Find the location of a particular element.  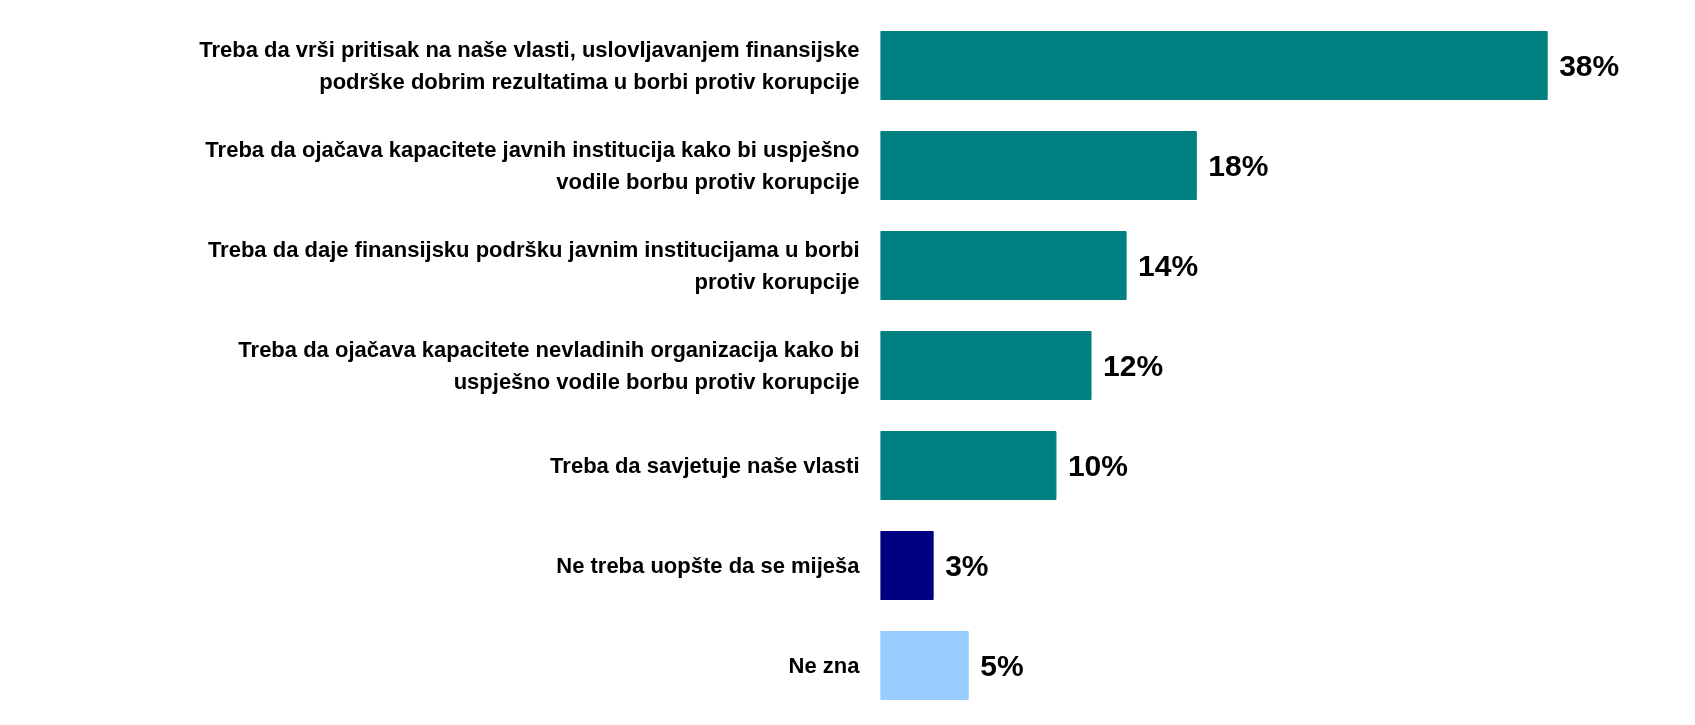

data-label: 5% is located at coordinates (1002, 665).